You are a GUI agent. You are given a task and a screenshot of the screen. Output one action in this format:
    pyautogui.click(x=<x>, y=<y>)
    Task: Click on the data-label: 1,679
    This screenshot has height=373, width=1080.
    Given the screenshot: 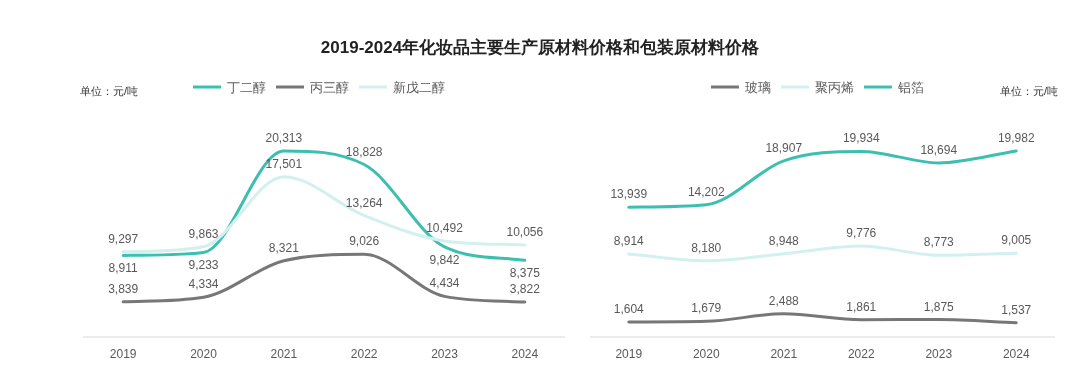 What is the action you would take?
    pyautogui.click(x=706, y=308)
    